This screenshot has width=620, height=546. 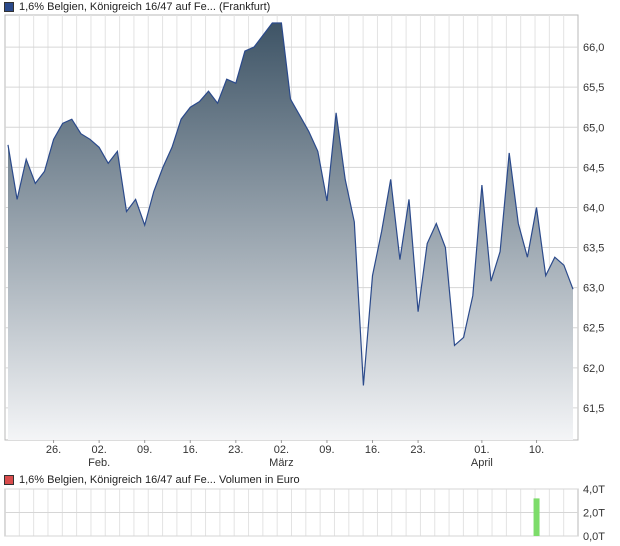 What do you see at coordinates (281, 463) in the screenshot?
I see `price-x-month-label: März` at bounding box center [281, 463].